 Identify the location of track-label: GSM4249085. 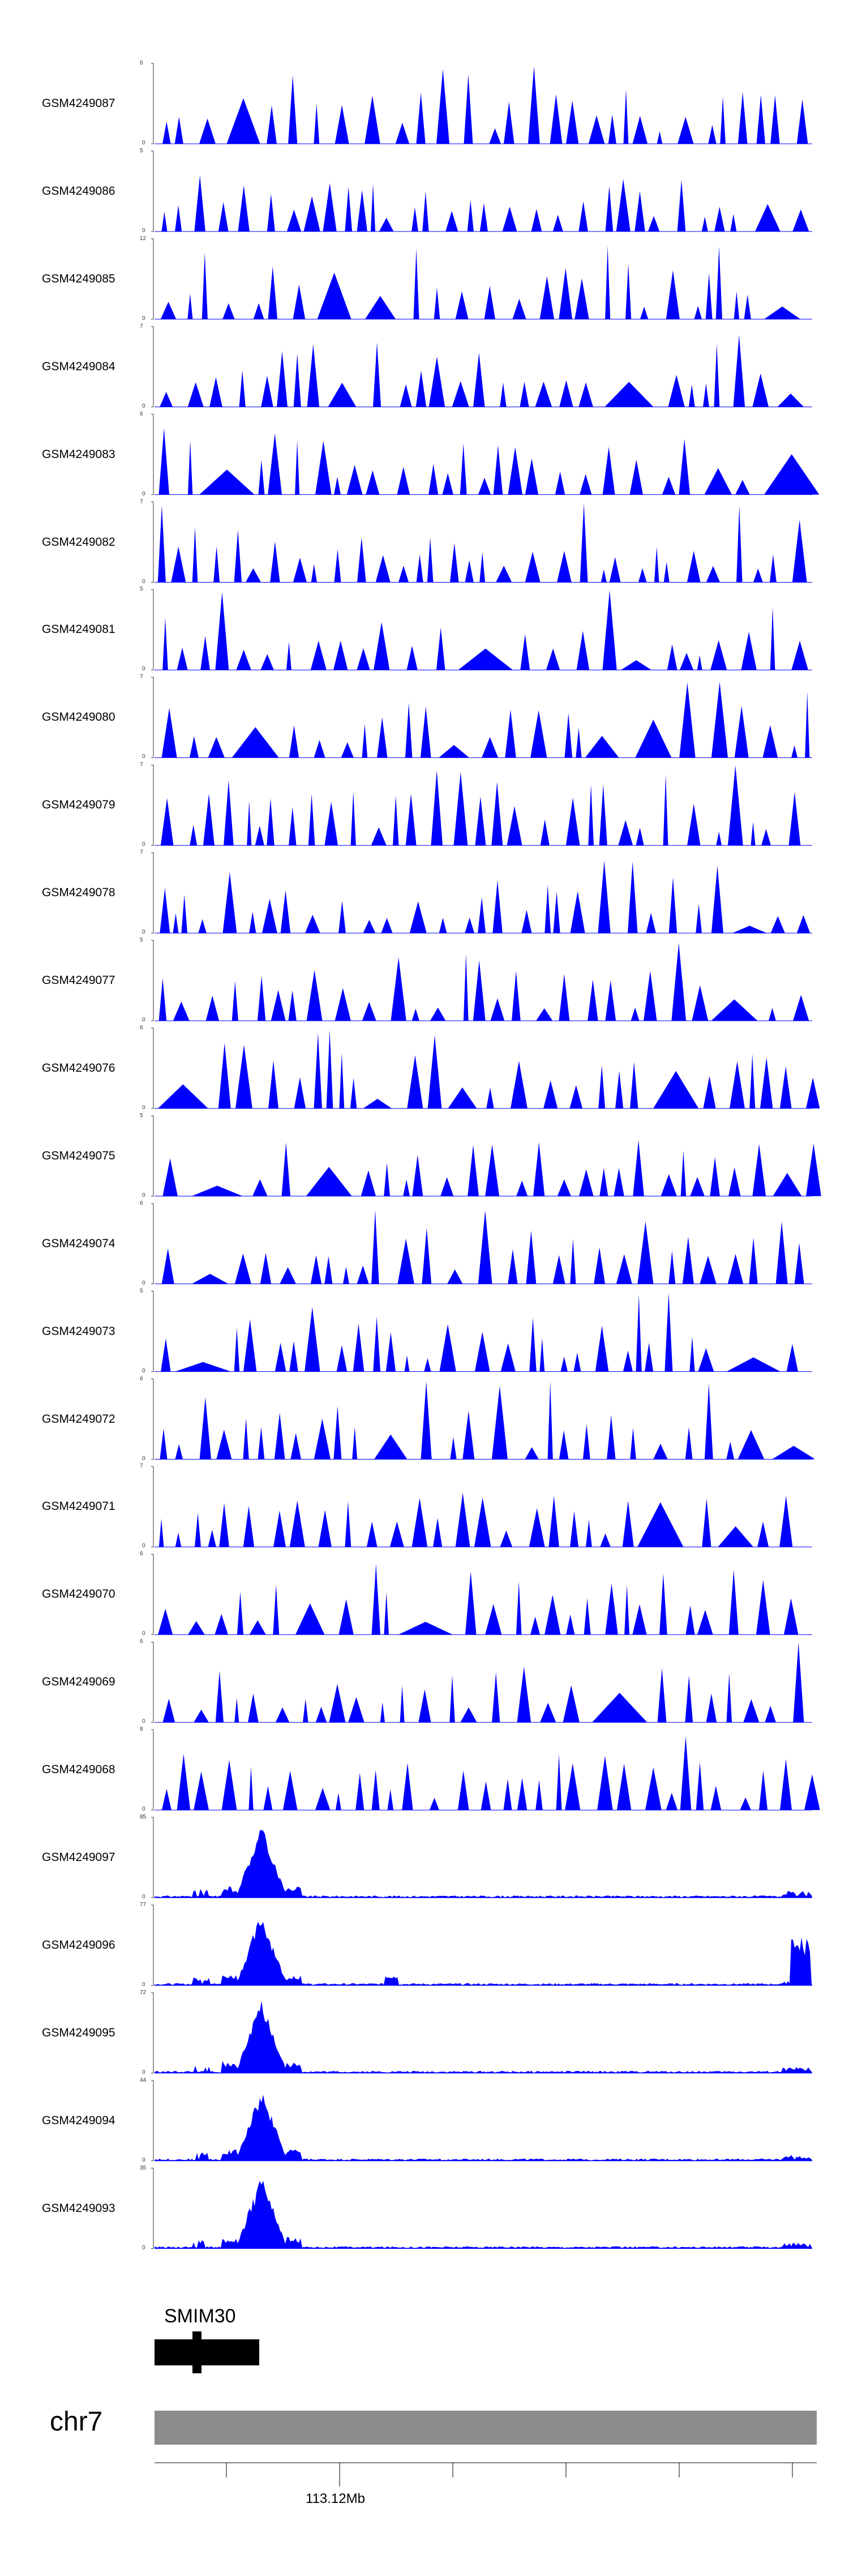
(78, 278).